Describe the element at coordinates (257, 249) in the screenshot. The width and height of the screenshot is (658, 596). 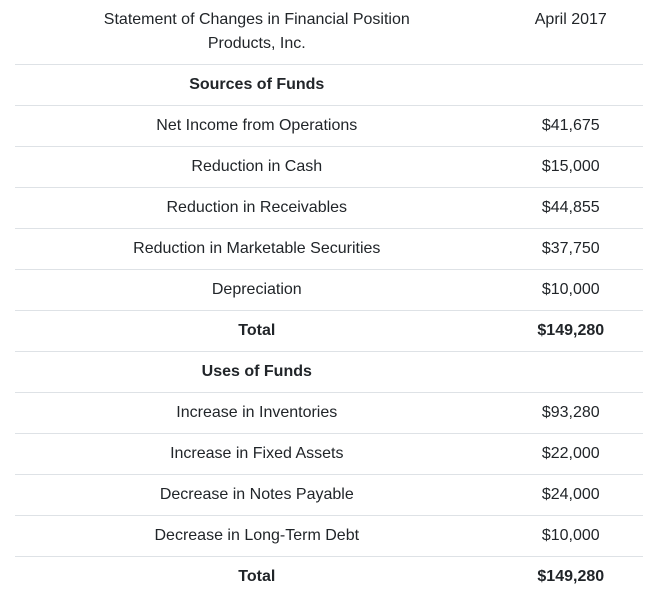
I see `row-label: Reduction in Marketable Securities` at that location.